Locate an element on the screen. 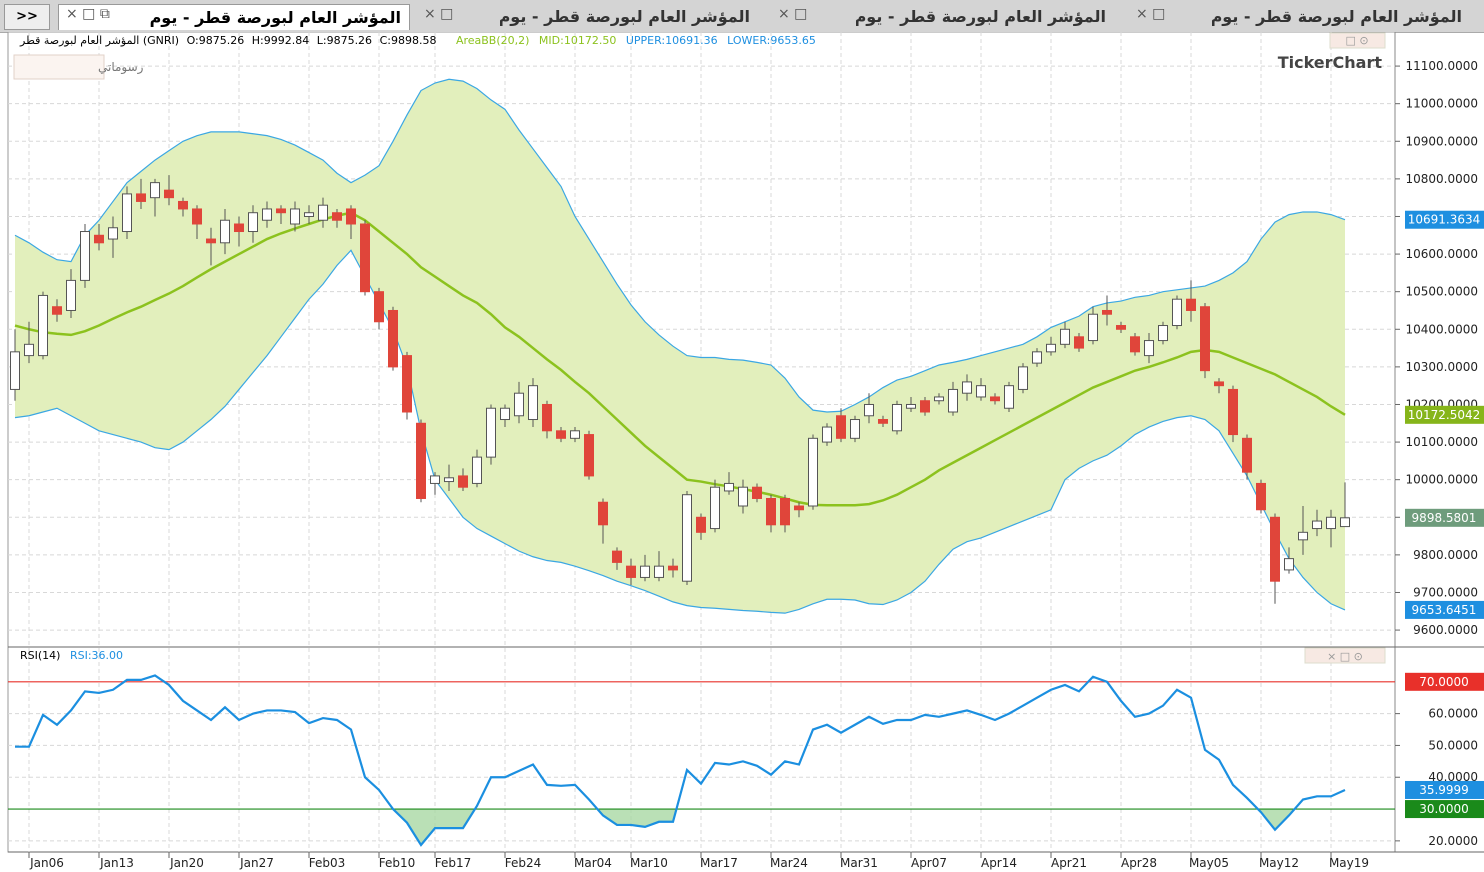 The width and height of the screenshot is (1484, 872). y-tick-label: 10400.0000 is located at coordinates (1441, 329).